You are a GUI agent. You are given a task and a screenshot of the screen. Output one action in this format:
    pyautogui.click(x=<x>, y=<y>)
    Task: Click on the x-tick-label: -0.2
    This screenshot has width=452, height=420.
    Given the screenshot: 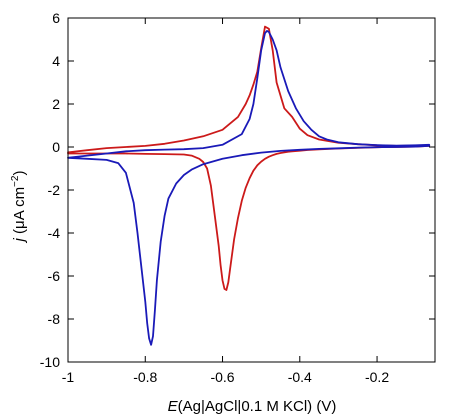 What is the action you would take?
    pyautogui.click(x=377, y=377)
    